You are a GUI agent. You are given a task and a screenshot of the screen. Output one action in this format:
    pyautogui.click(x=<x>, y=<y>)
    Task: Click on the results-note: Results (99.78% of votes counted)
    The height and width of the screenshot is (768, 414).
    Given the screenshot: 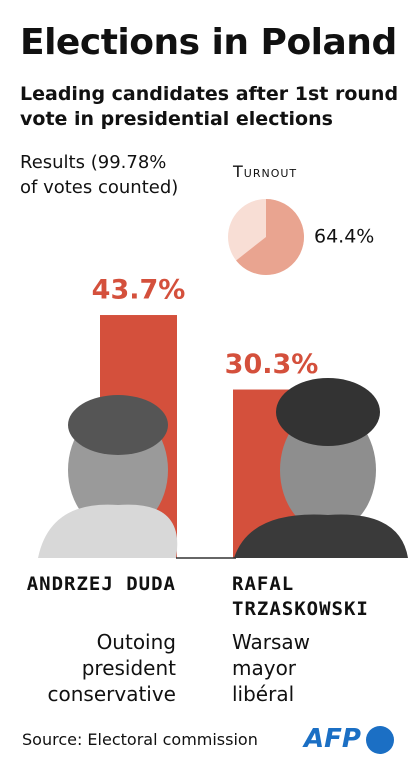 What is the action you would take?
    pyautogui.click(x=99, y=175)
    